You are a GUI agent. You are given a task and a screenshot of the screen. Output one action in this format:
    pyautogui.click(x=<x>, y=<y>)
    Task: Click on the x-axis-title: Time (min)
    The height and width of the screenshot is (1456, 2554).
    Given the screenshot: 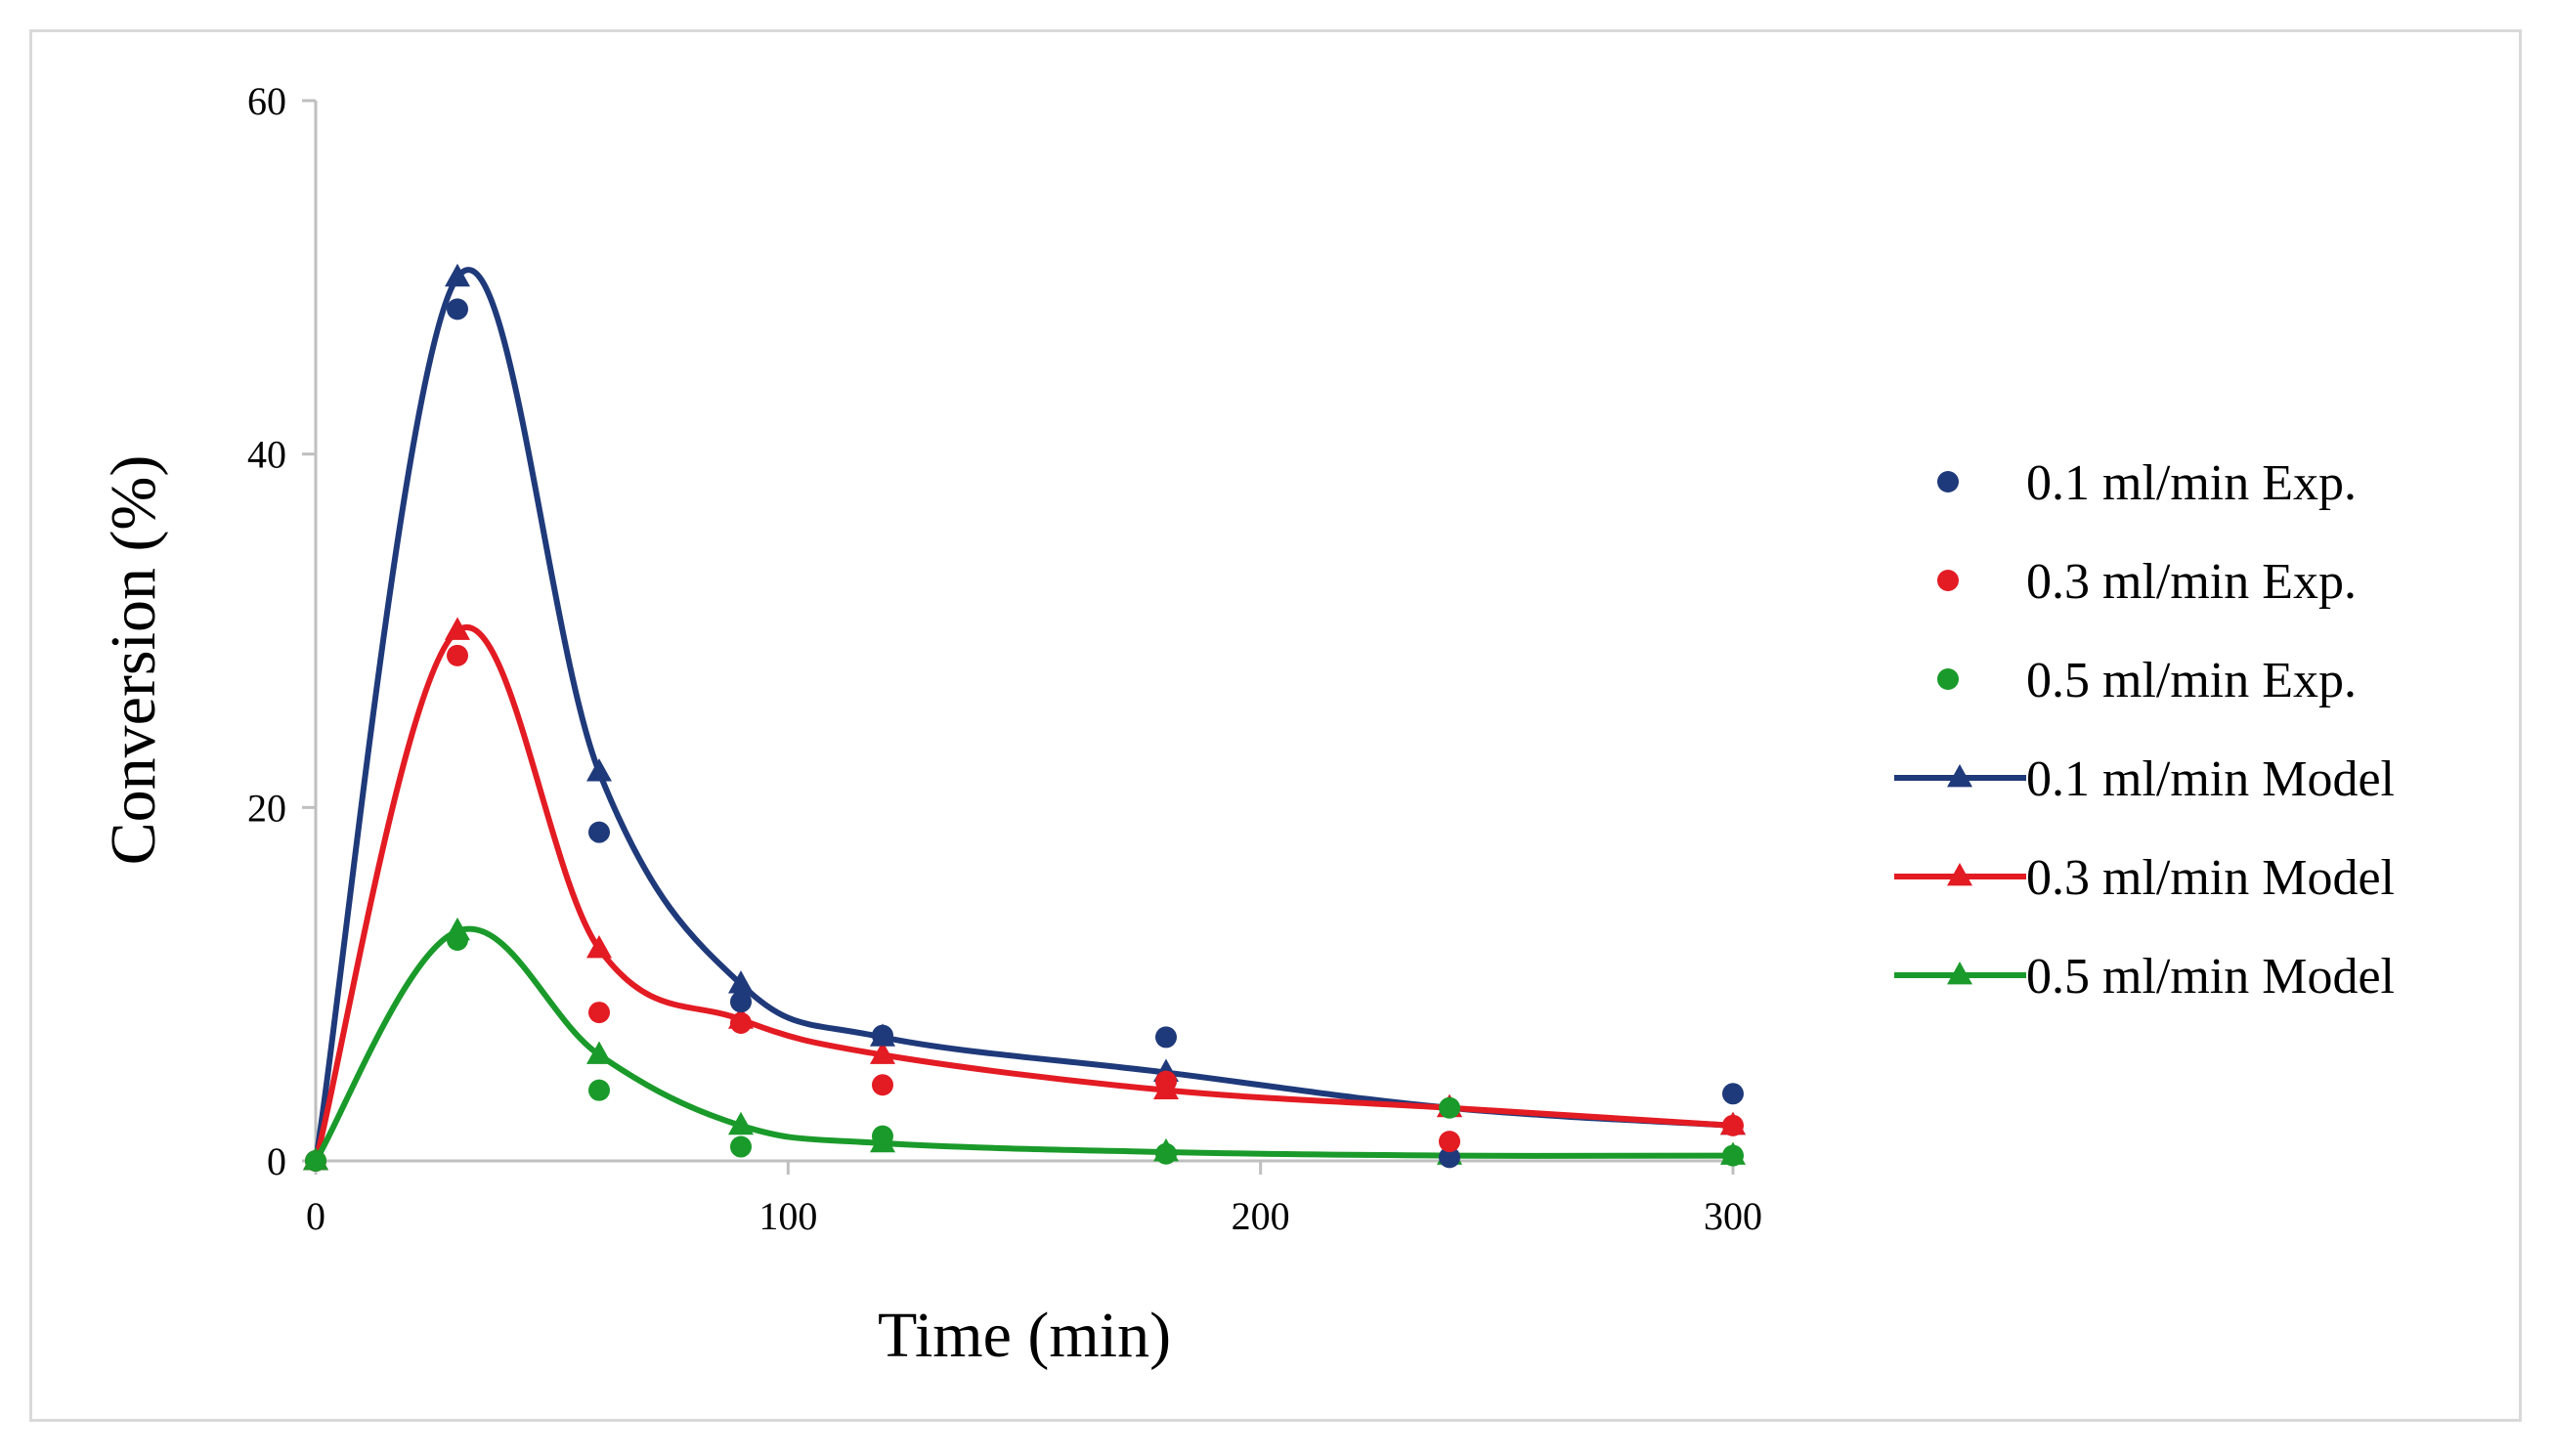 What is the action you would take?
    pyautogui.click(x=1024, y=1335)
    